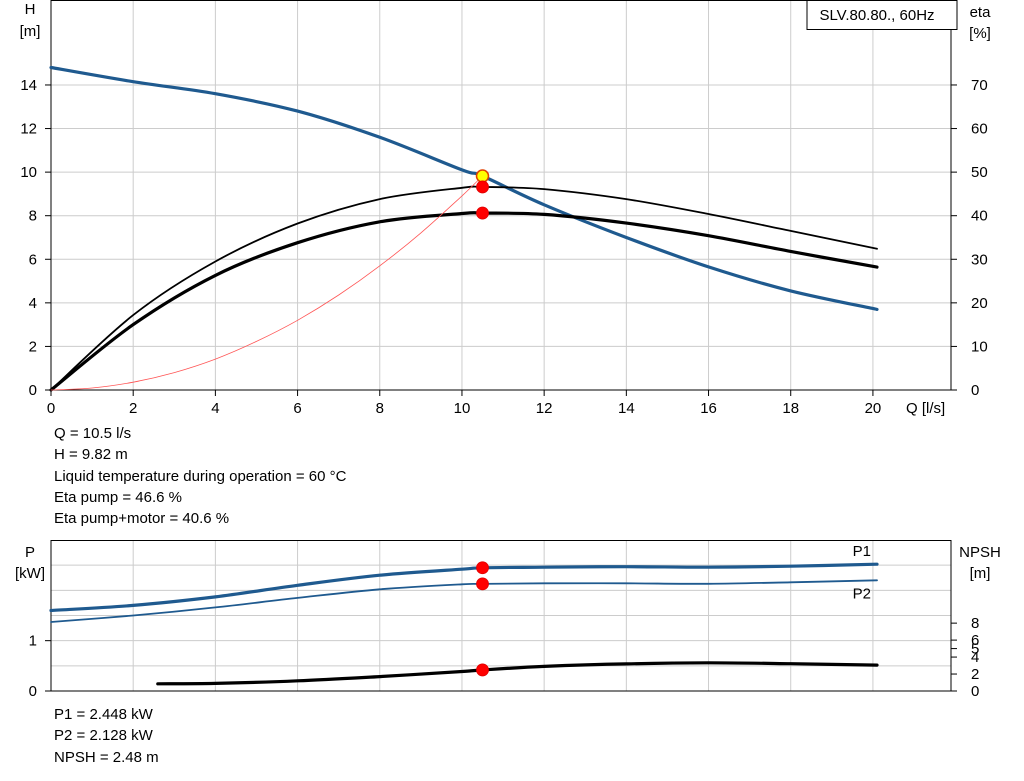  What do you see at coordinates (33, 641) in the screenshot?
I see `left-tick-label: 1` at bounding box center [33, 641].